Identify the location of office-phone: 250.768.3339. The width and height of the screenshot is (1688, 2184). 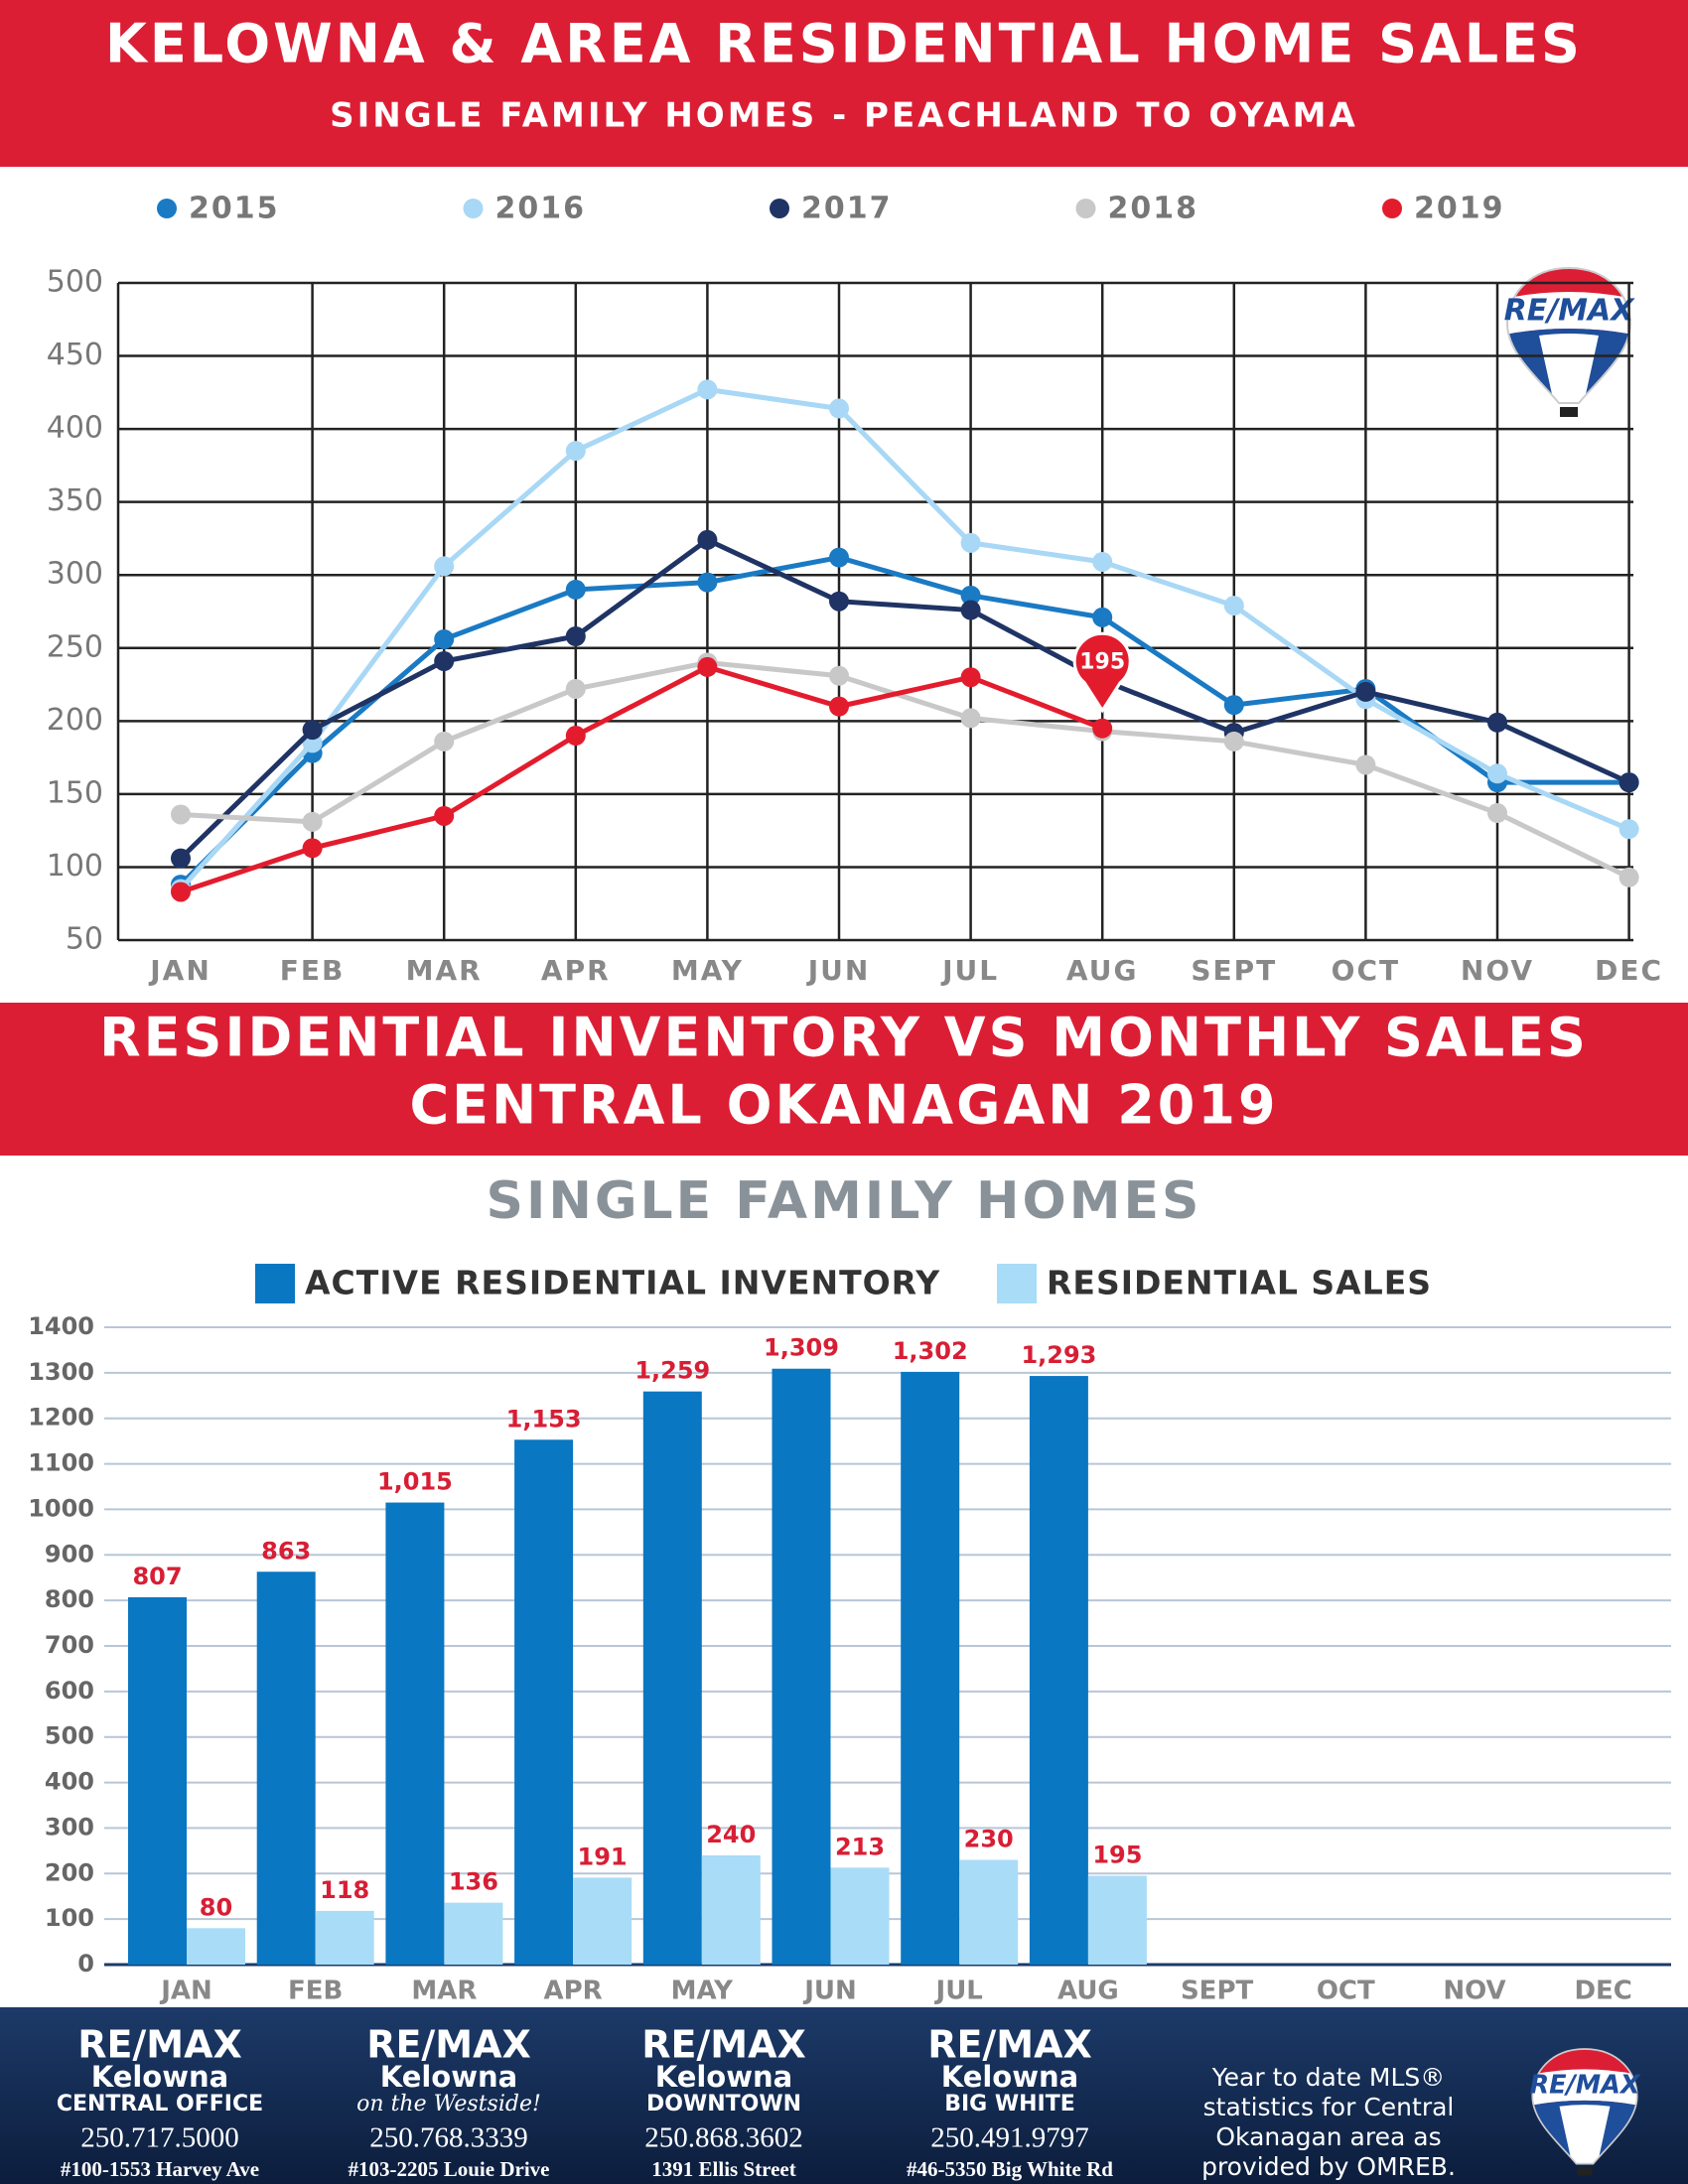
(448, 2138).